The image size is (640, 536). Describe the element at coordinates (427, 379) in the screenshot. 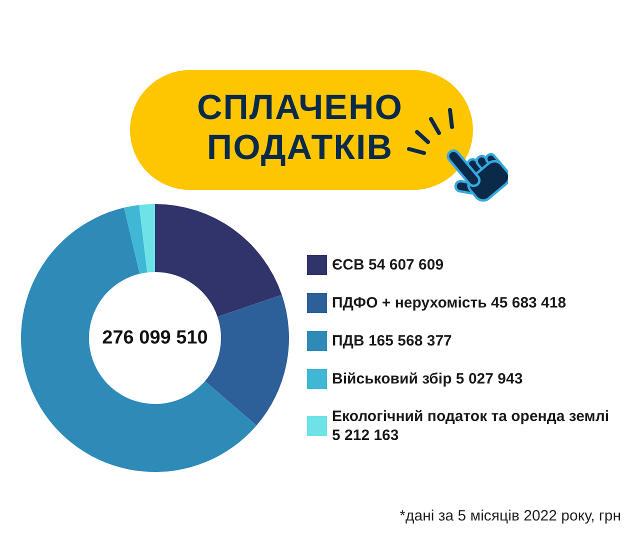

I see `legend-label: Військовий збір 5 027 943` at that location.